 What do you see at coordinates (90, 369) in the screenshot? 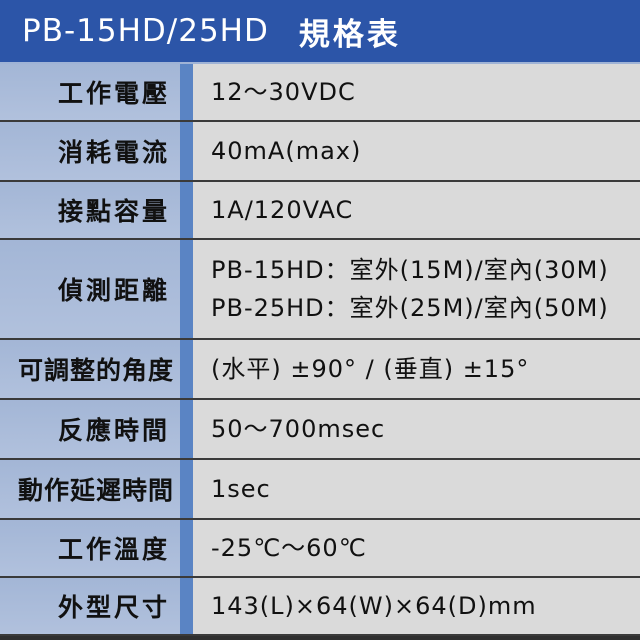
I see `spec-label: 可調整的角度` at bounding box center [90, 369].